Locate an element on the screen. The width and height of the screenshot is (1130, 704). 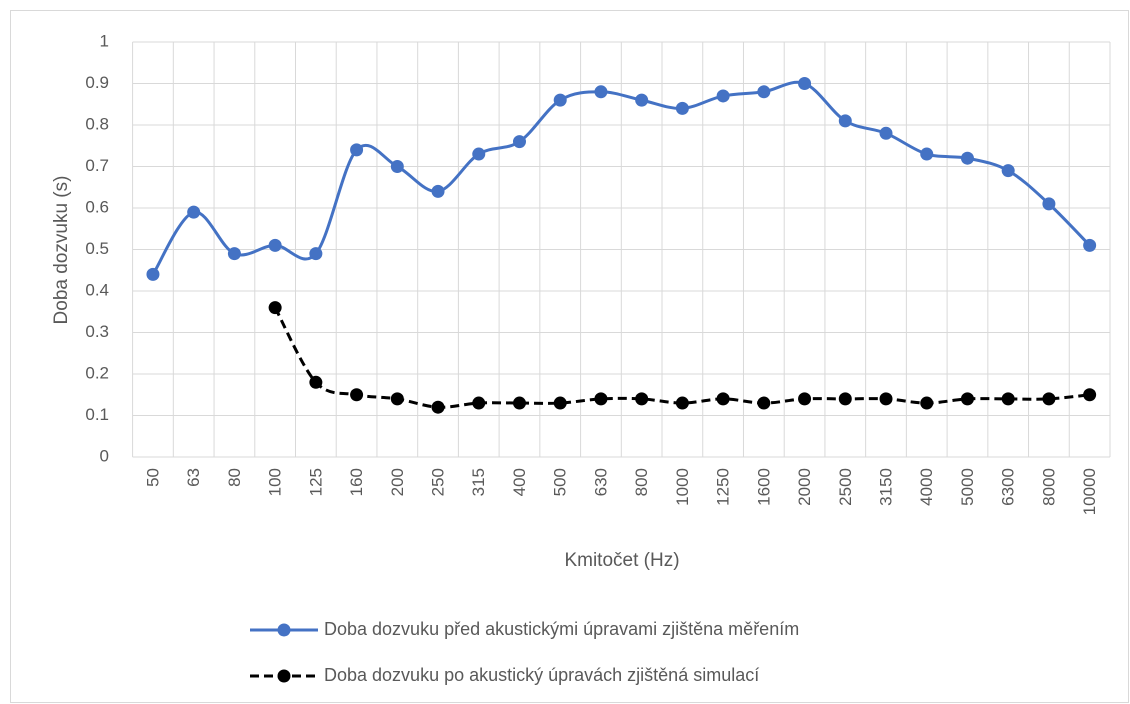
x-tick-label: 800 is located at coordinates (641, 482).